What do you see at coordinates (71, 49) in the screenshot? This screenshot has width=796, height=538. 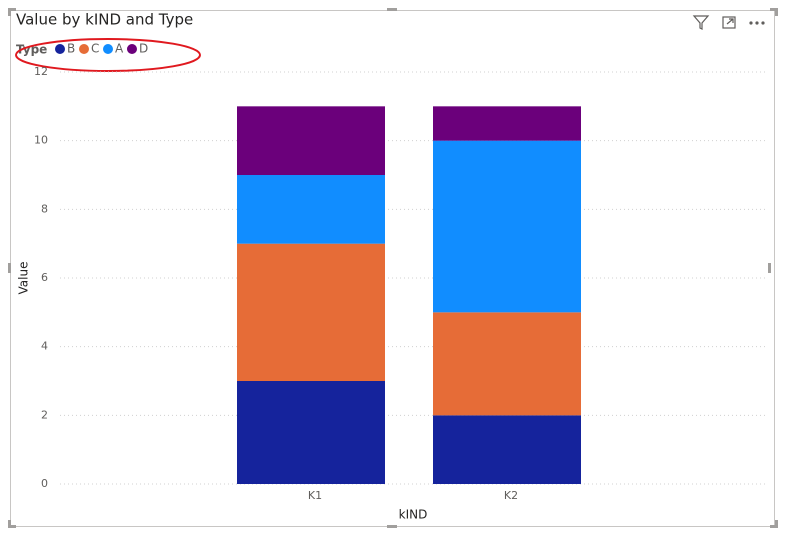 I see `legend-label: B` at bounding box center [71, 49].